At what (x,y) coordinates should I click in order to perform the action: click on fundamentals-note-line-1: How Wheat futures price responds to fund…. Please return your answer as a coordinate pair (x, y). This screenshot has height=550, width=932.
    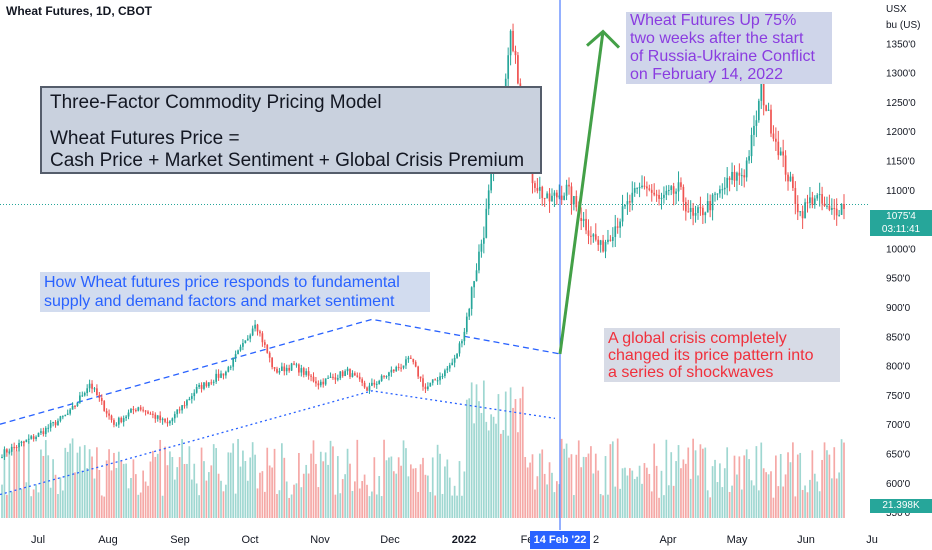
    Looking at the image, I should click on (222, 282).